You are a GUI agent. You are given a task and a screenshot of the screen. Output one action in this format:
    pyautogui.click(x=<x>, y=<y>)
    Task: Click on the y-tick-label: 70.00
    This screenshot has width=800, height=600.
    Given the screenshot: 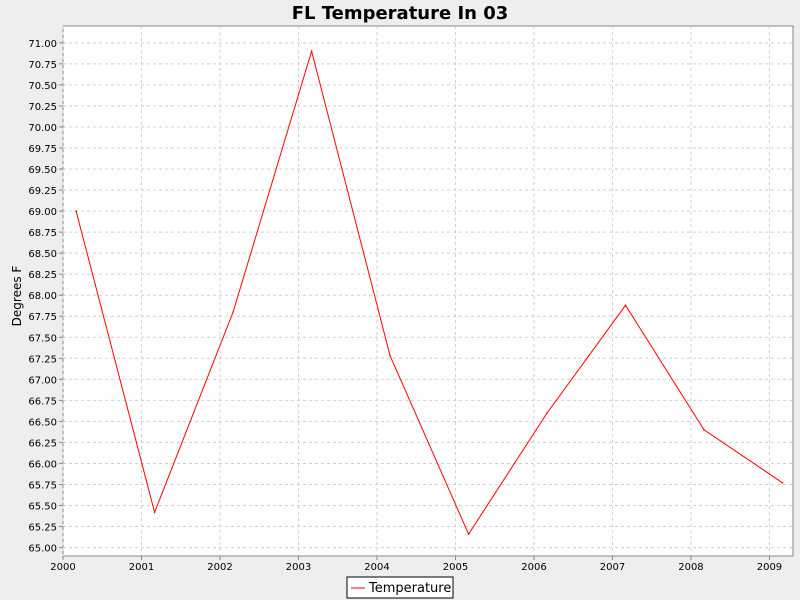 What is the action you would take?
    pyautogui.click(x=42, y=128)
    